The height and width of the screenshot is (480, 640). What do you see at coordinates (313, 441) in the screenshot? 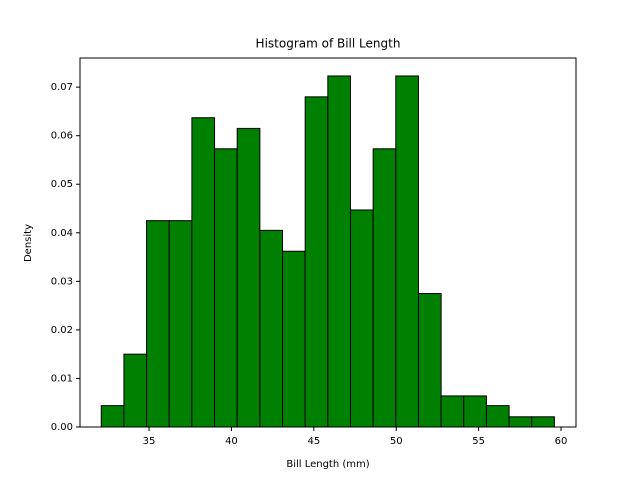
I see `x-tick-label: 45` at bounding box center [313, 441].